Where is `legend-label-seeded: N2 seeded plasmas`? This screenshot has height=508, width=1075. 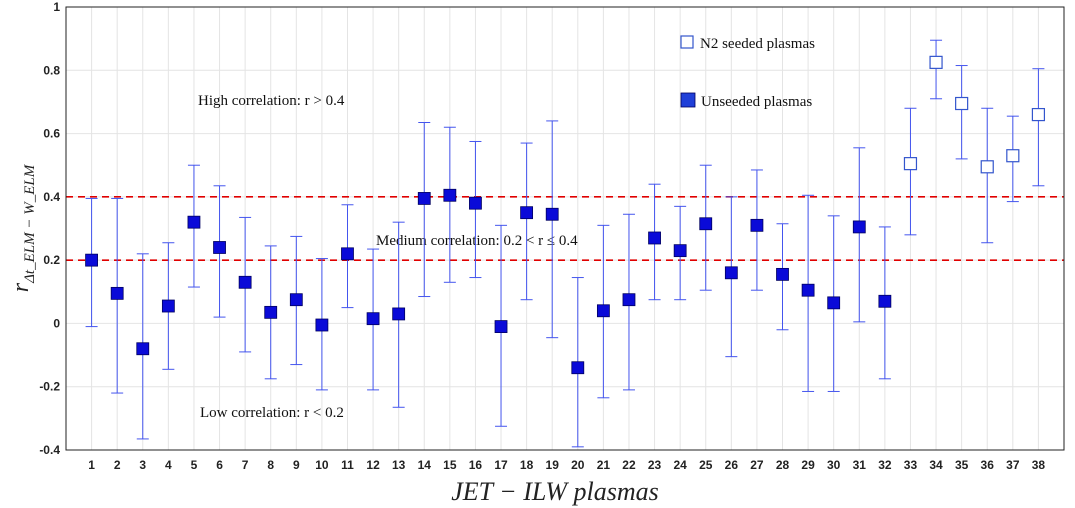 legend-label-seeded: N2 seeded plasmas is located at coordinates (757, 44).